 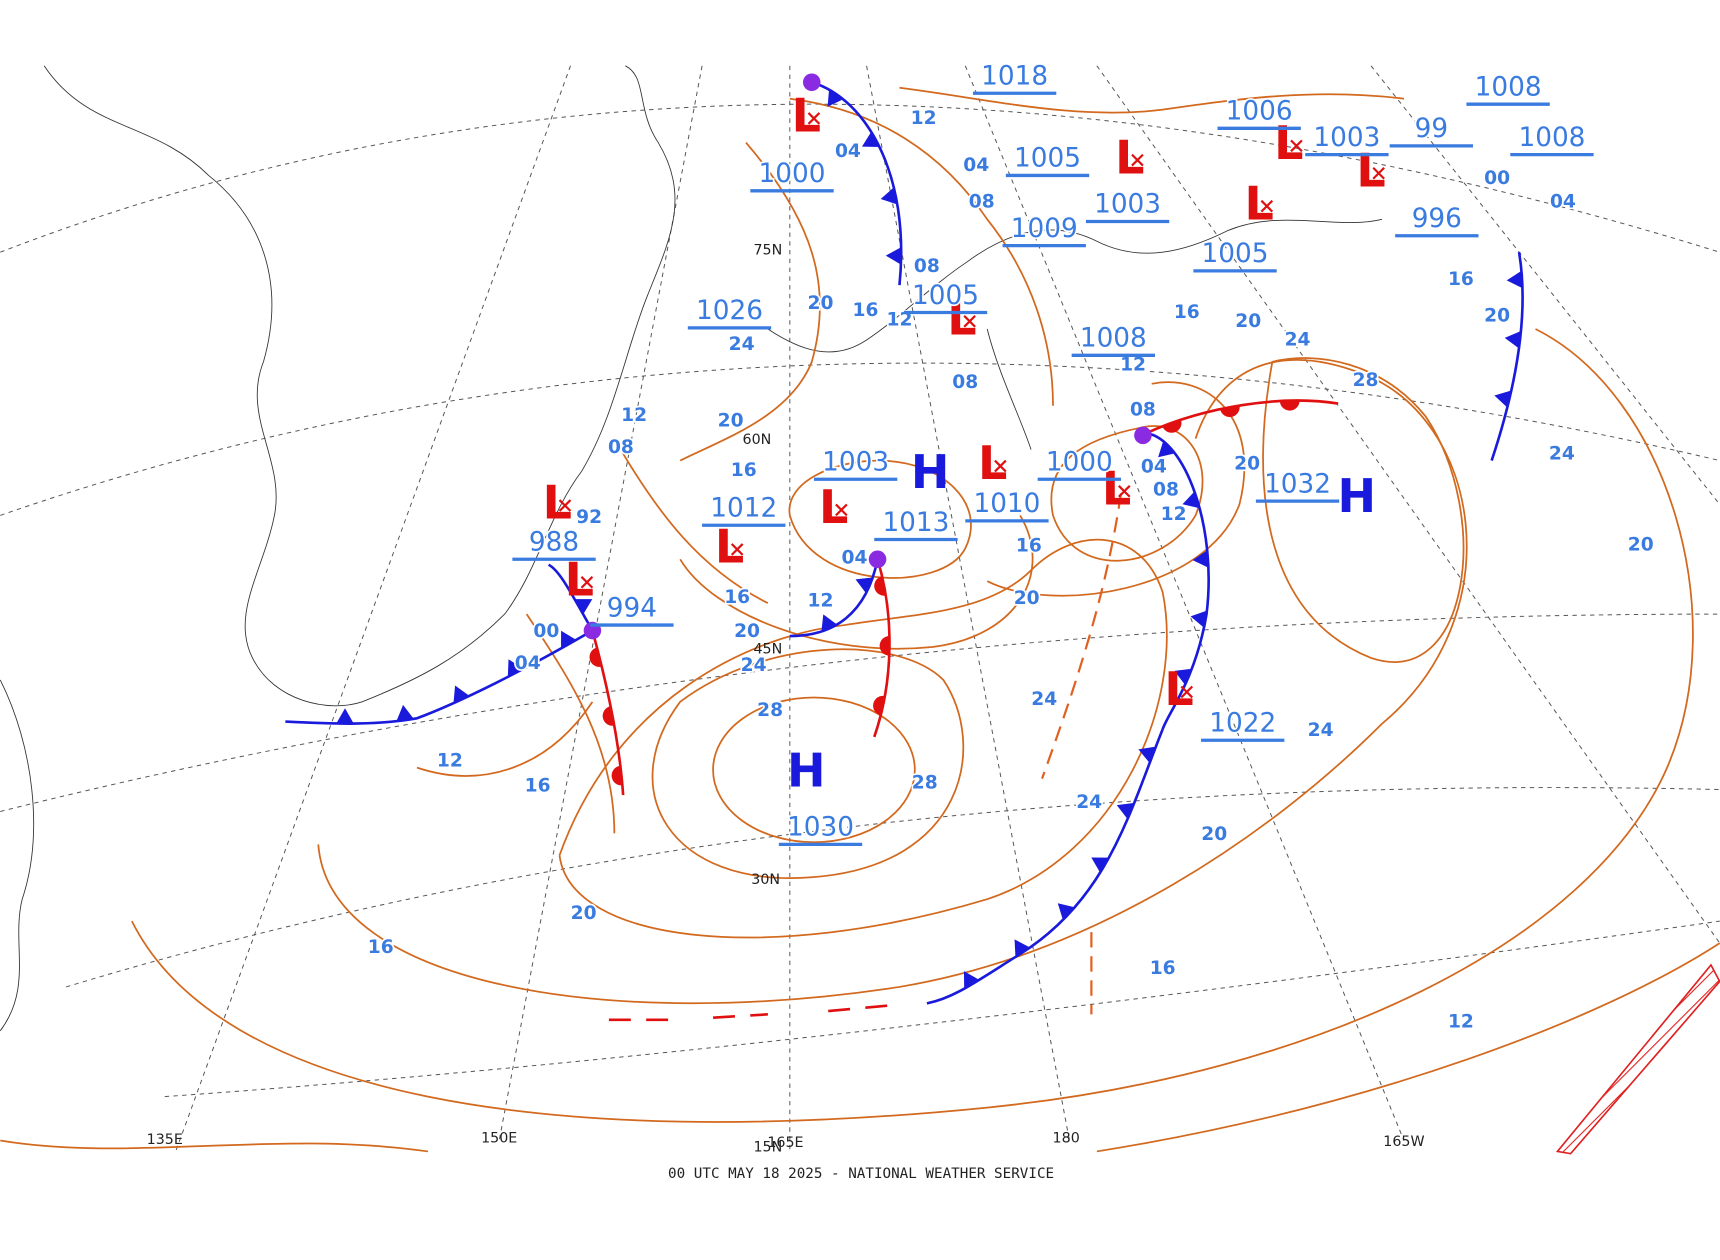 What do you see at coordinates (1242, 723) in the screenshot?
I see `central-pressure: 1022` at bounding box center [1242, 723].